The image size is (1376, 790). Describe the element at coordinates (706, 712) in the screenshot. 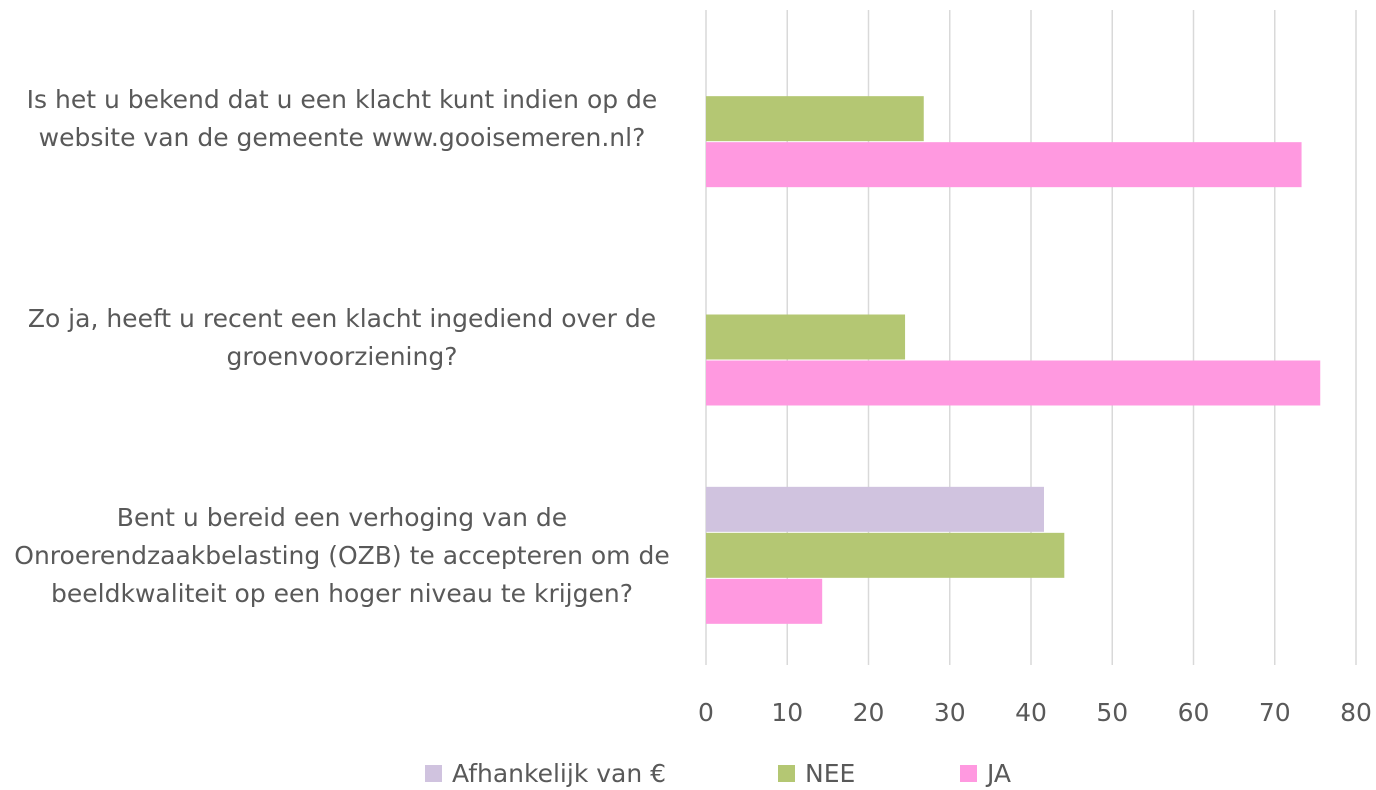

I see `x-tick-label: 0` at that location.